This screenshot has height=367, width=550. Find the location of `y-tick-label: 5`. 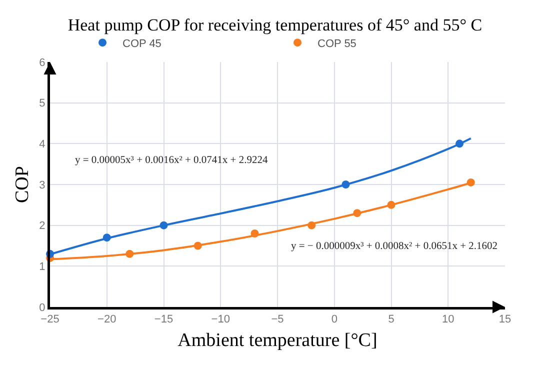

y-tick-label: 5 is located at coordinates (42, 104).